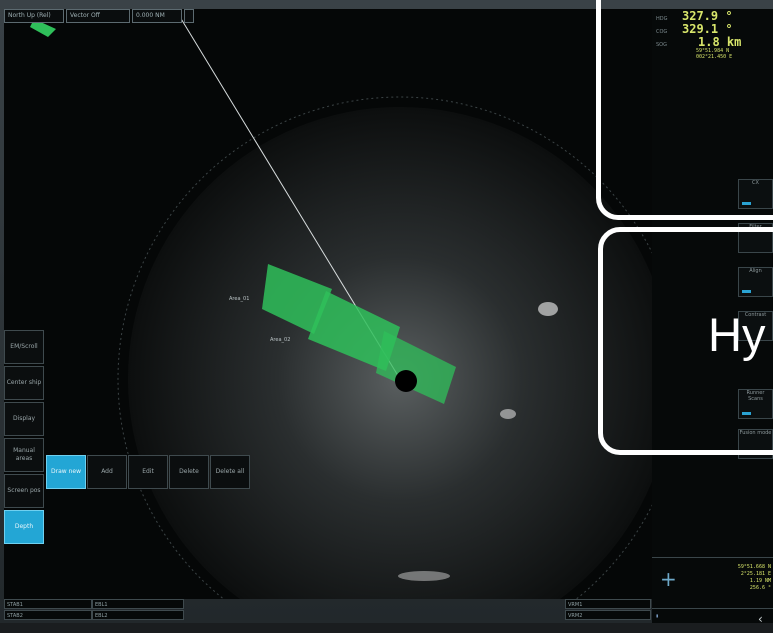  I want to click on top-toolbar: North Up (Rel) Vector Off 0.000 NM, so click(99, 16).